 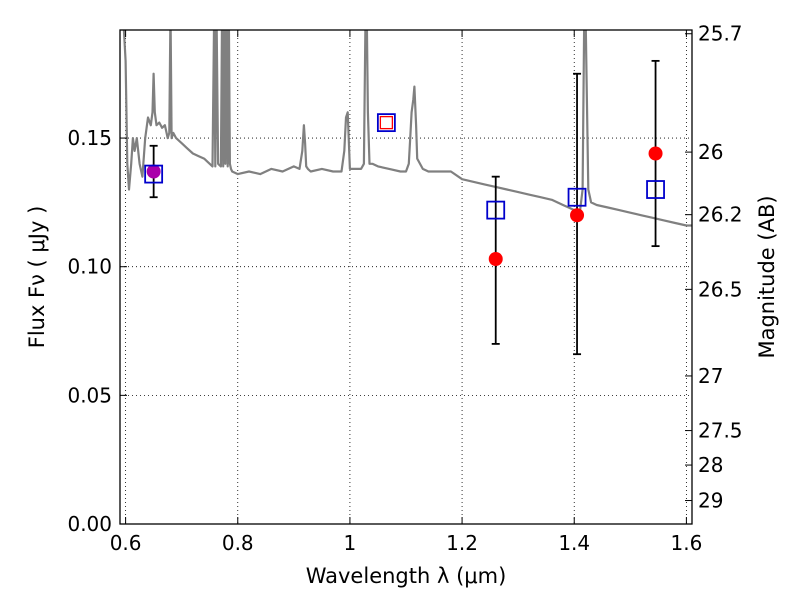 What do you see at coordinates (710, 501) in the screenshot?
I see `y2-tick-label: 29` at bounding box center [710, 501].